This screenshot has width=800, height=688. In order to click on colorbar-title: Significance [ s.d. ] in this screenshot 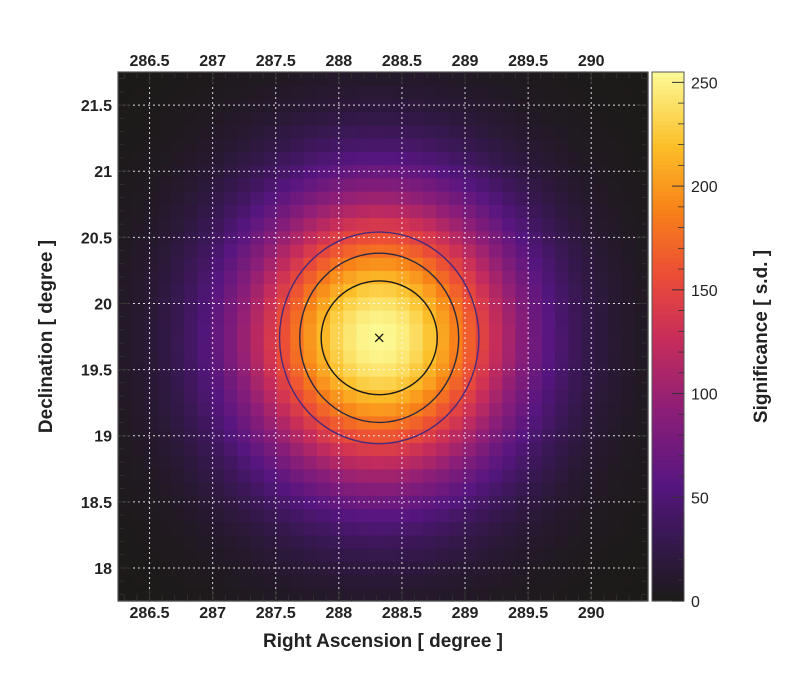, I will do `click(761, 336)`.